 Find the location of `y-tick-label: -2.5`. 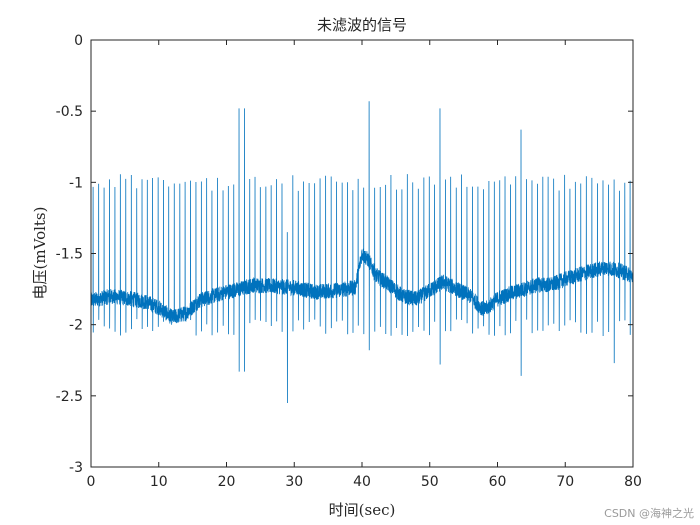

y-tick-label: -2.5 is located at coordinates (69, 397).